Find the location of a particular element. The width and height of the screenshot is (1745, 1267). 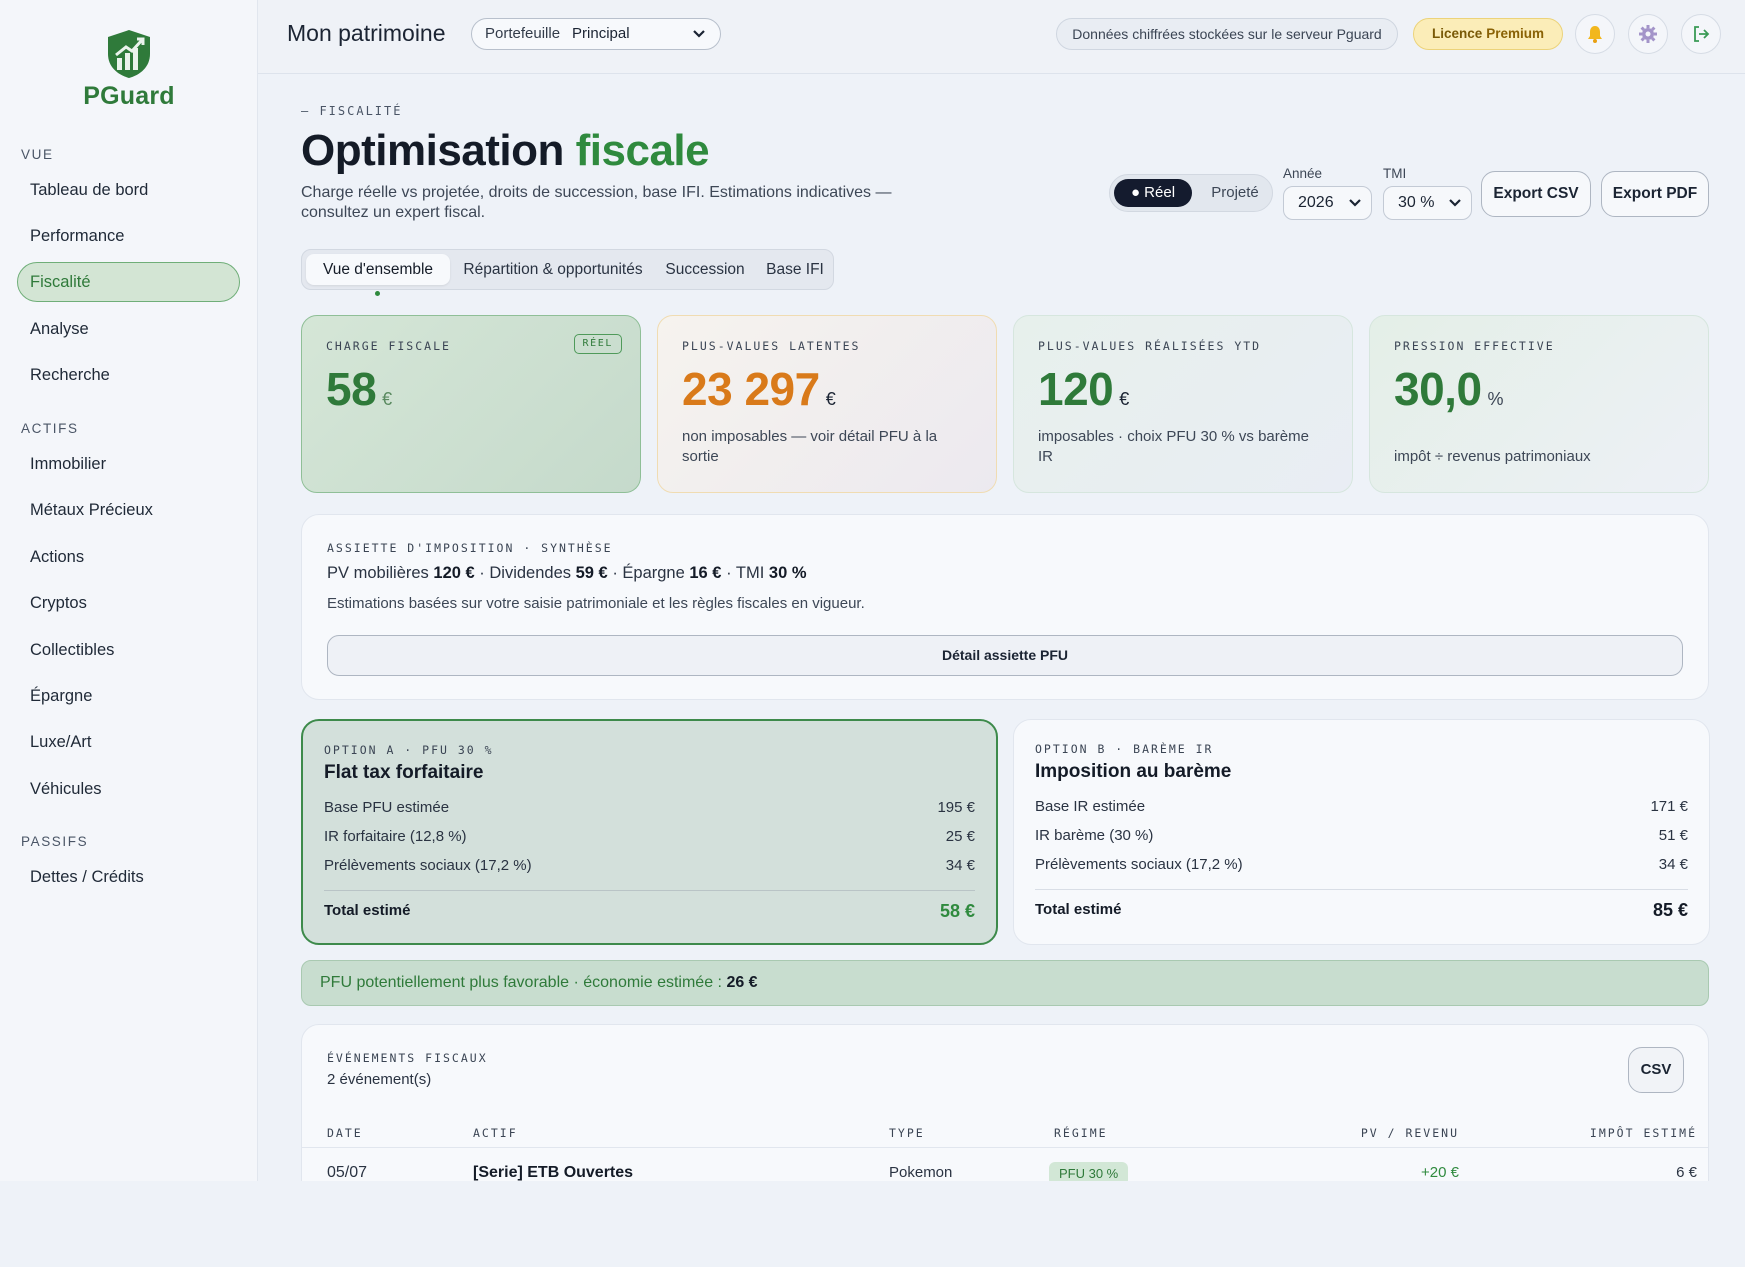

notifications-button is located at coordinates (1595, 34).